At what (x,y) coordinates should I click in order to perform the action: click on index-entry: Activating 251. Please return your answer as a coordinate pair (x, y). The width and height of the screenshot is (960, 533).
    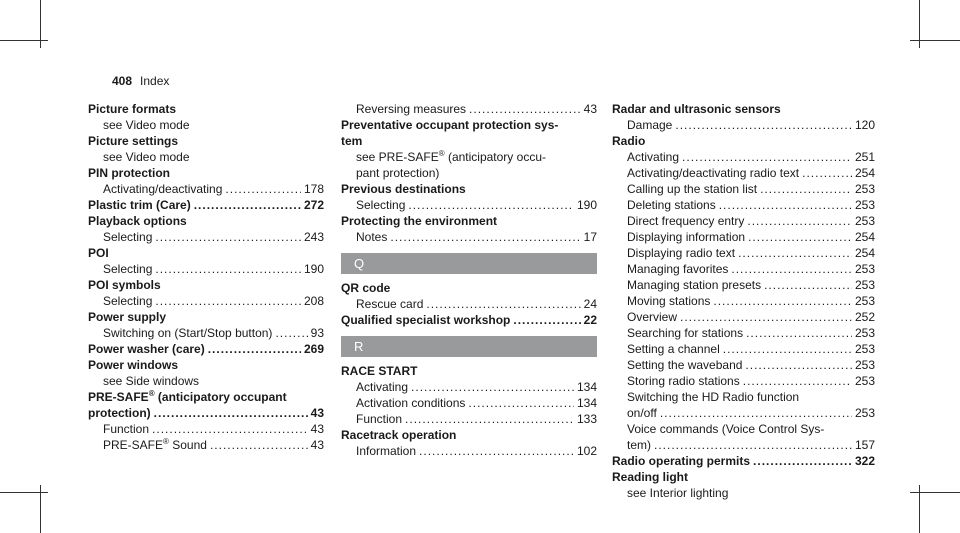
    Looking at the image, I should click on (743, 157).